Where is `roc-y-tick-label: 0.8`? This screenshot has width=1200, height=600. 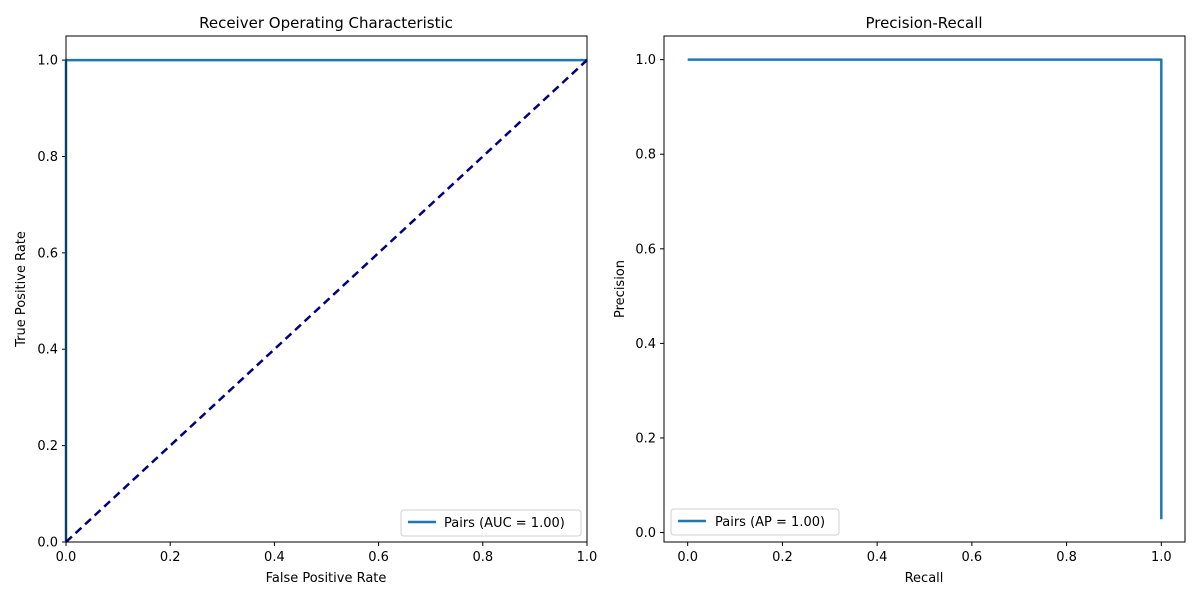
roc-y-tick-label: 0.8 is located at coordinates (47, 157).